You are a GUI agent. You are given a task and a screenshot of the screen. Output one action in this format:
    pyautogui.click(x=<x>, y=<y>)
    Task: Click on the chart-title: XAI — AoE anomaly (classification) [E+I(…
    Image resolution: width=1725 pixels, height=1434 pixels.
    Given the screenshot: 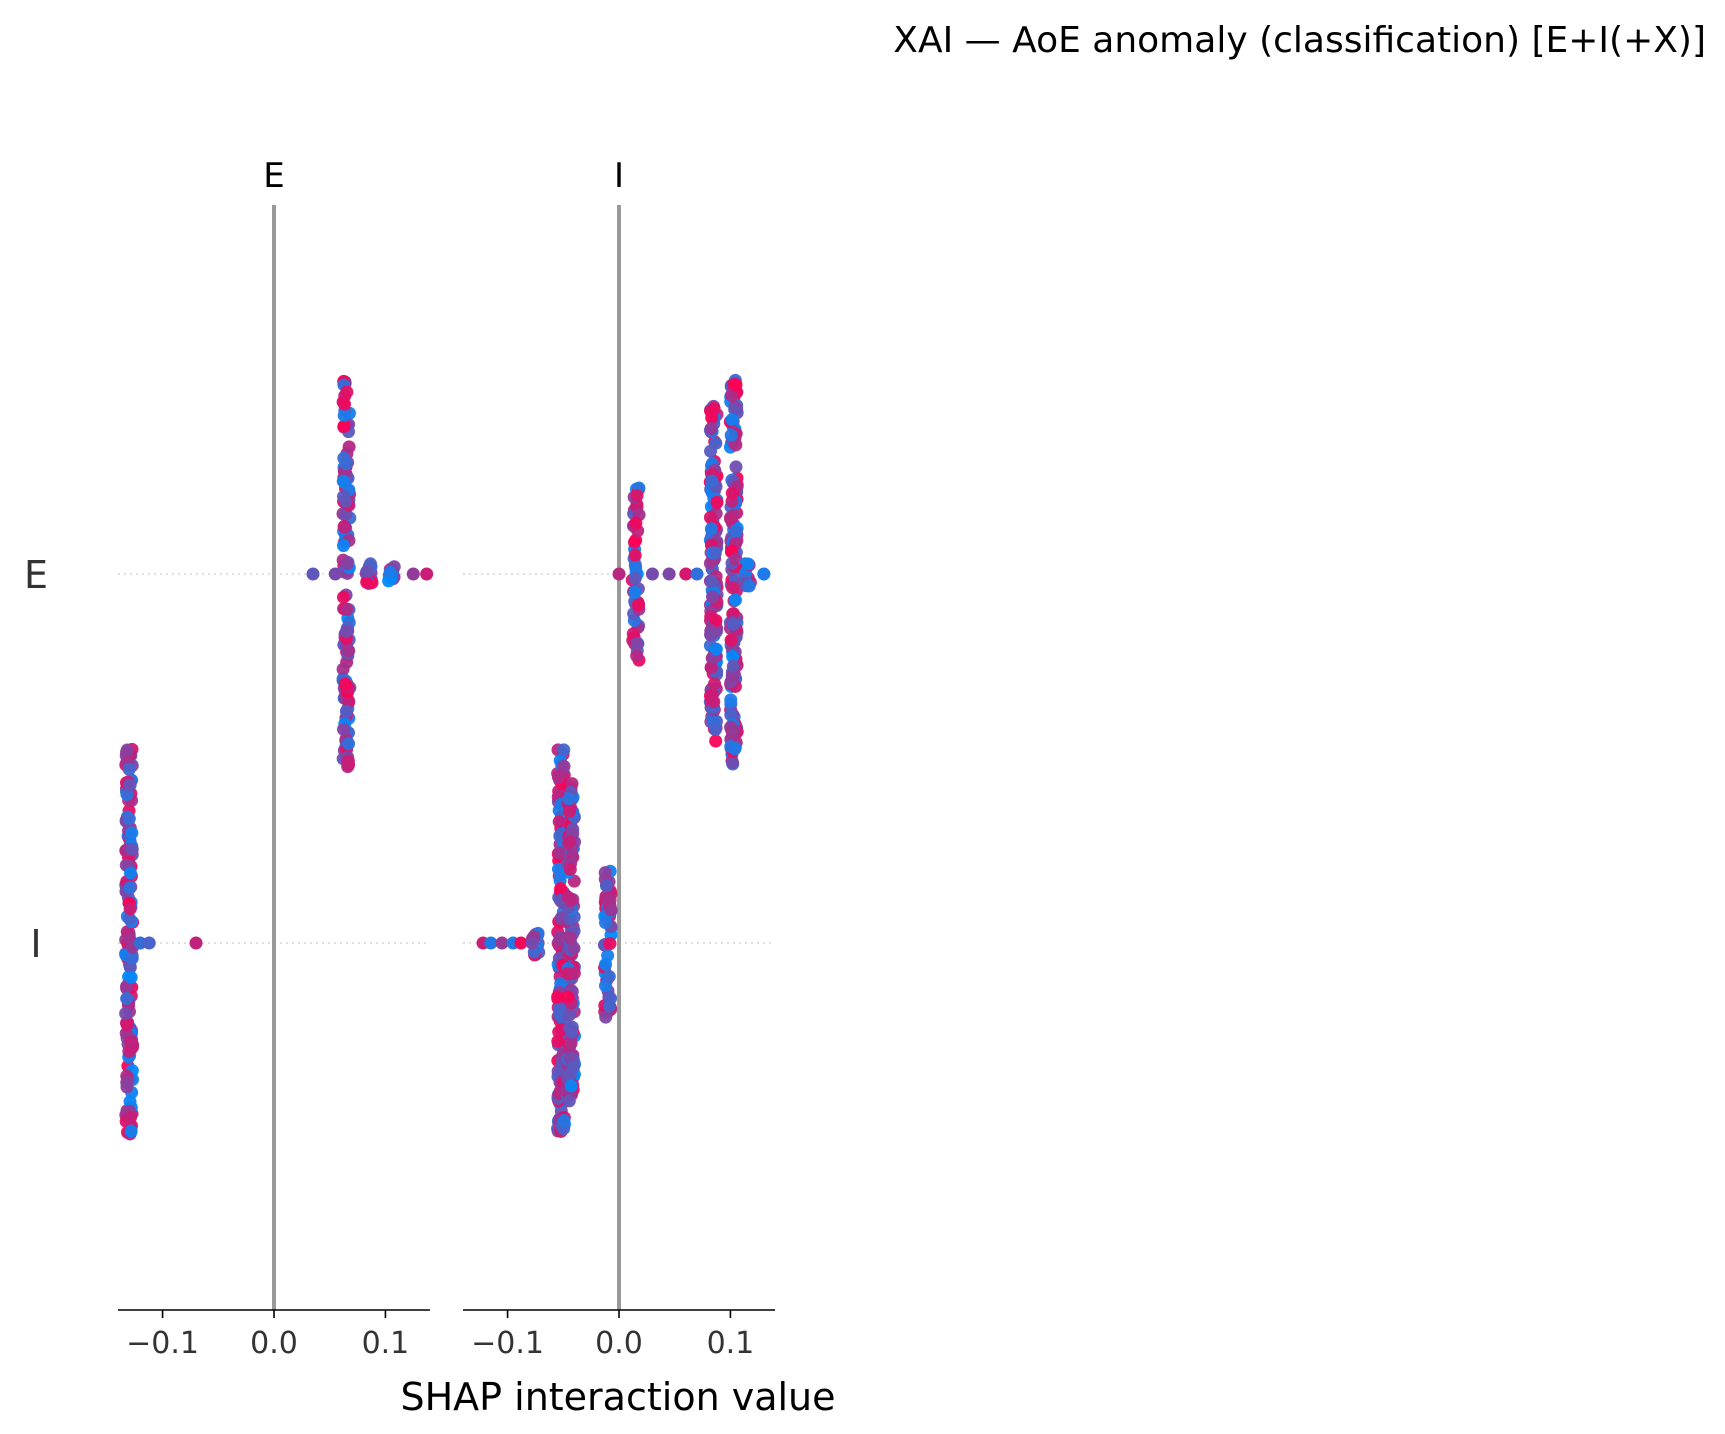 What is the action you would take?
    pyautogui.click(x=1299, y=40)
    